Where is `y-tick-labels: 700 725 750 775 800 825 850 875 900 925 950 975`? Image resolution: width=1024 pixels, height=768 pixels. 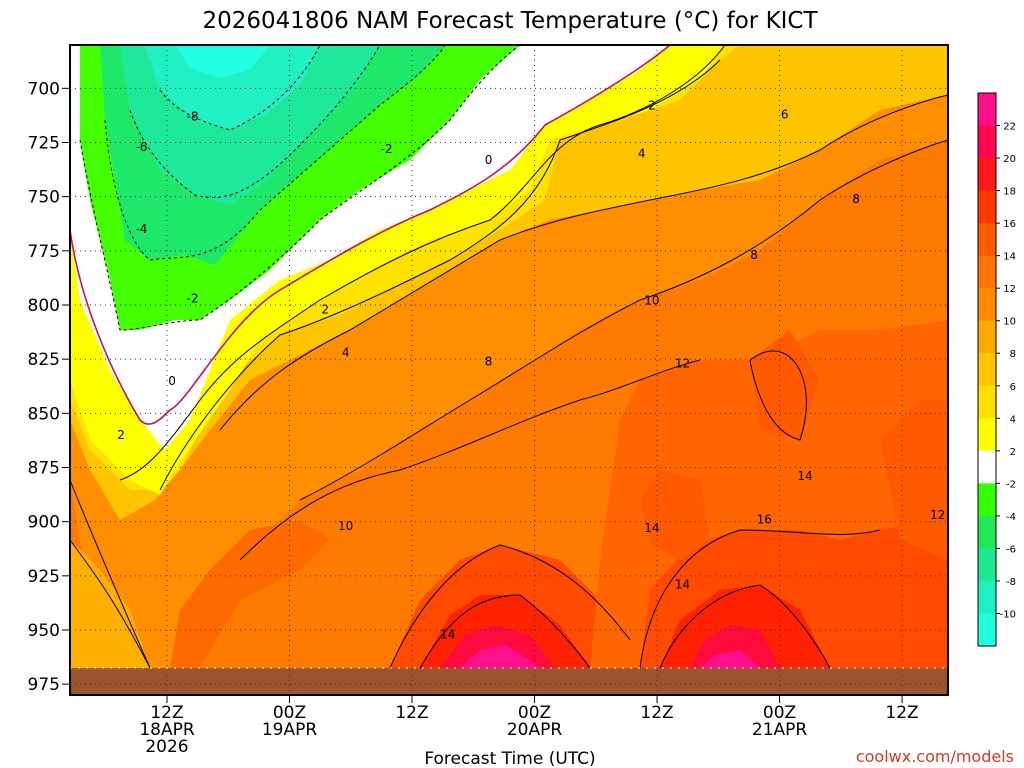
y-tick-labels: 700 725 750 775 800 825 850 875 900 925 950 975 is located at coordinates (49, 387).